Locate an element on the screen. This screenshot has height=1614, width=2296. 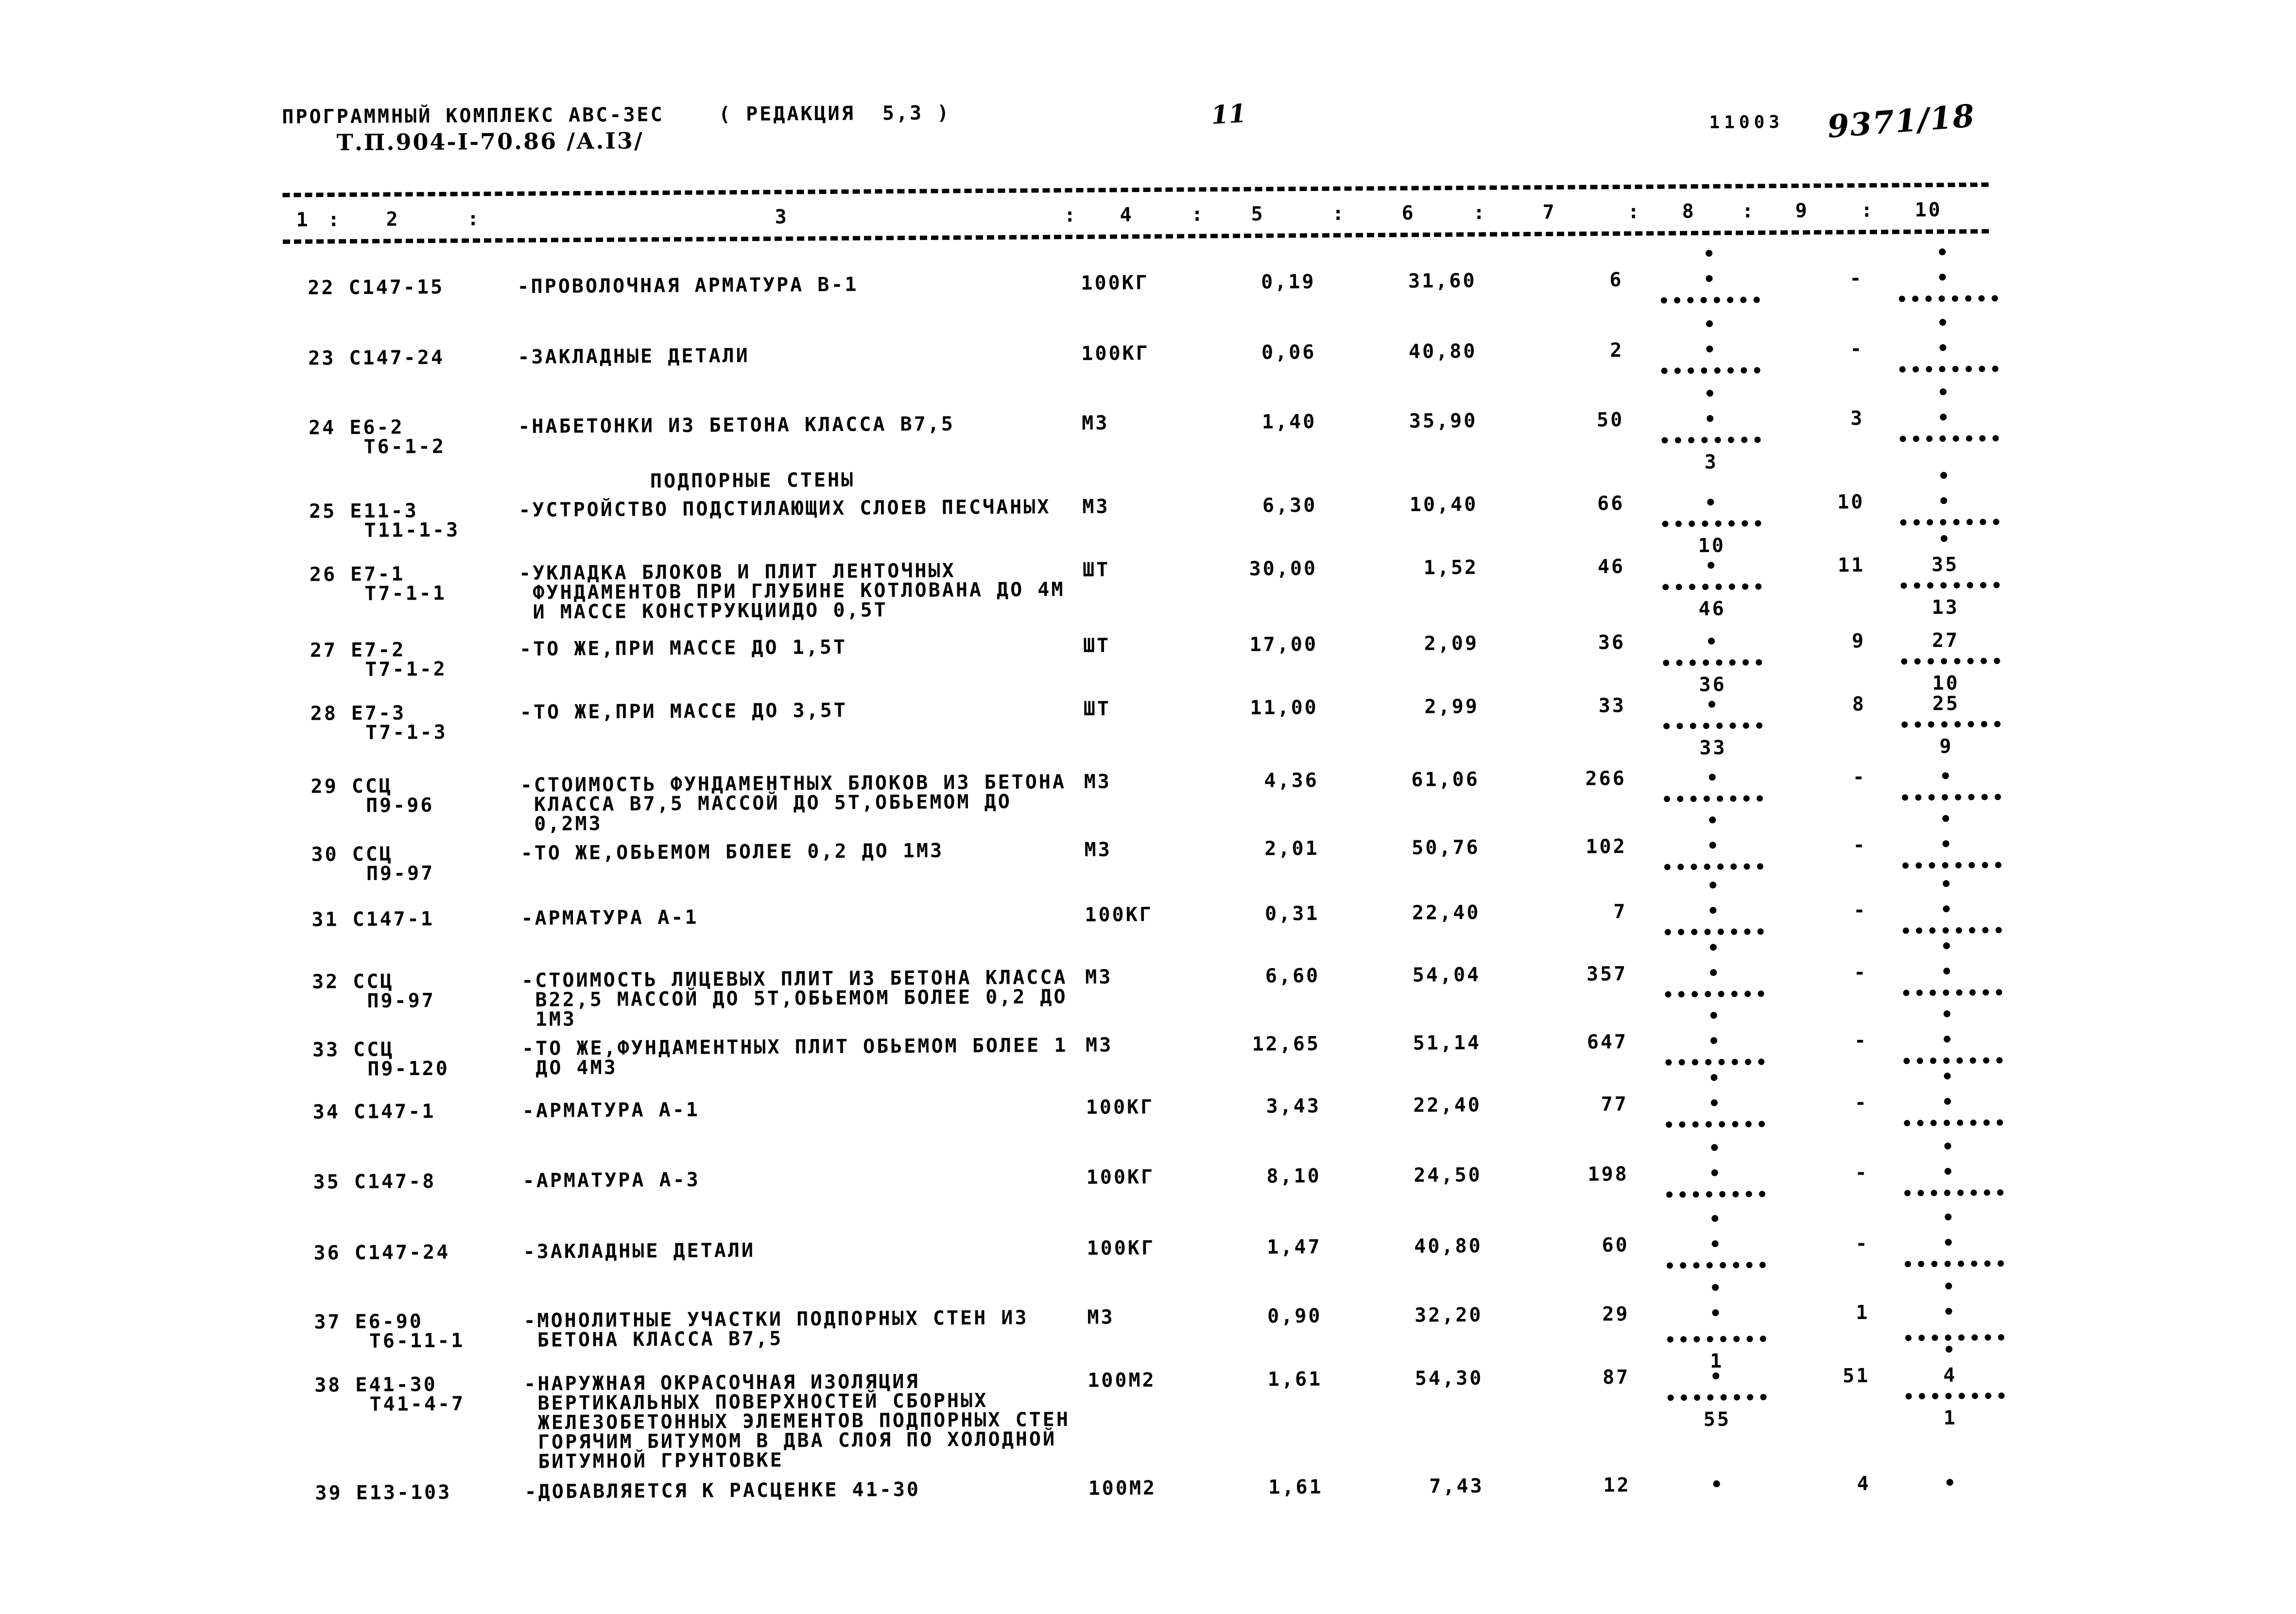
row-number: 33 is located at coordinates (326, 1050).